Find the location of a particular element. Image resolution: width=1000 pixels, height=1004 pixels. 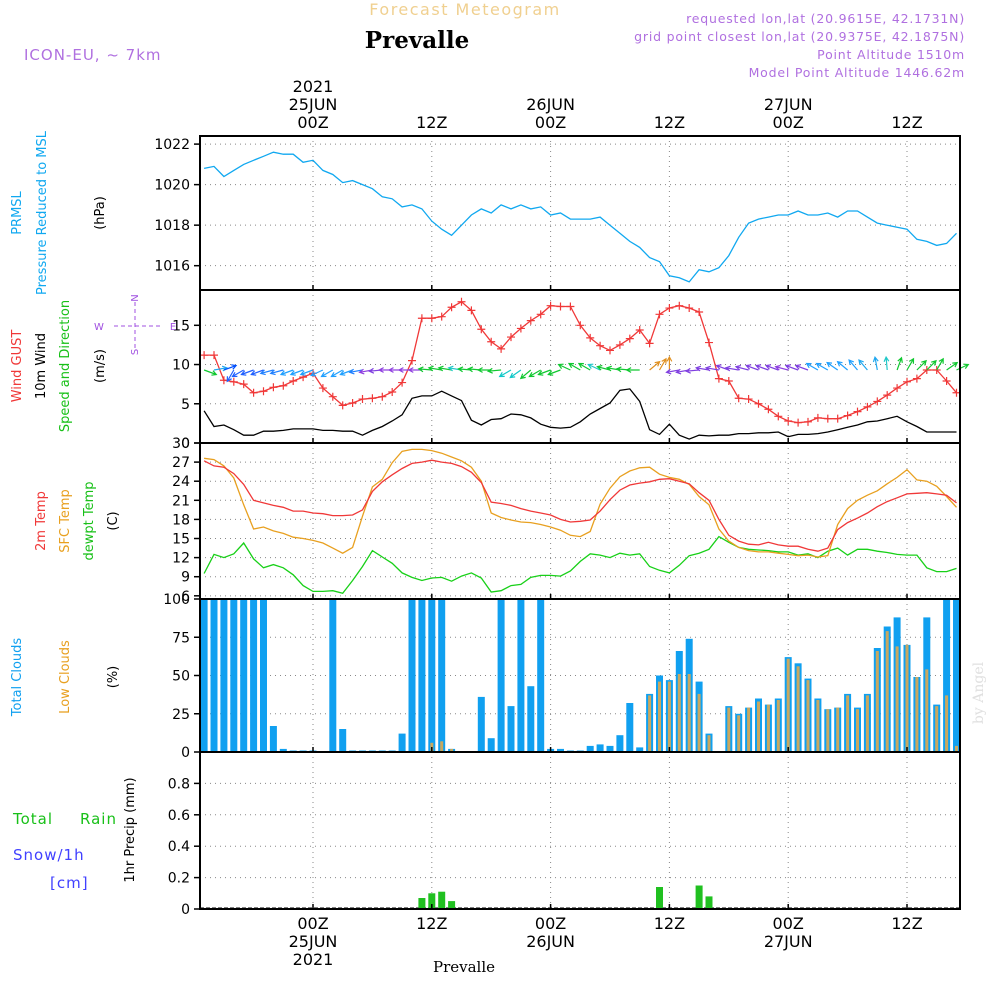

prmsl-axis-label: PRMSL is located at coordinates (17, 212).